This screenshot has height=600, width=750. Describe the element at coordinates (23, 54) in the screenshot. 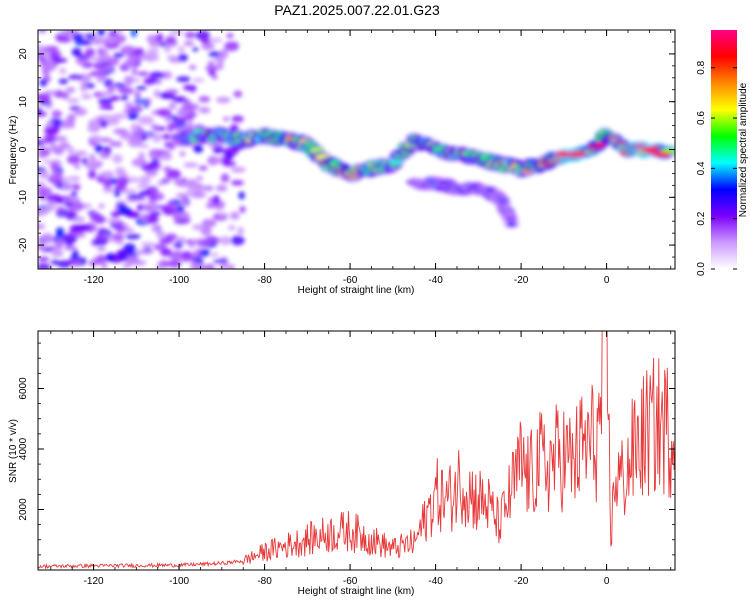

I see `spectrogram-y-tick-label: 20` at that location.